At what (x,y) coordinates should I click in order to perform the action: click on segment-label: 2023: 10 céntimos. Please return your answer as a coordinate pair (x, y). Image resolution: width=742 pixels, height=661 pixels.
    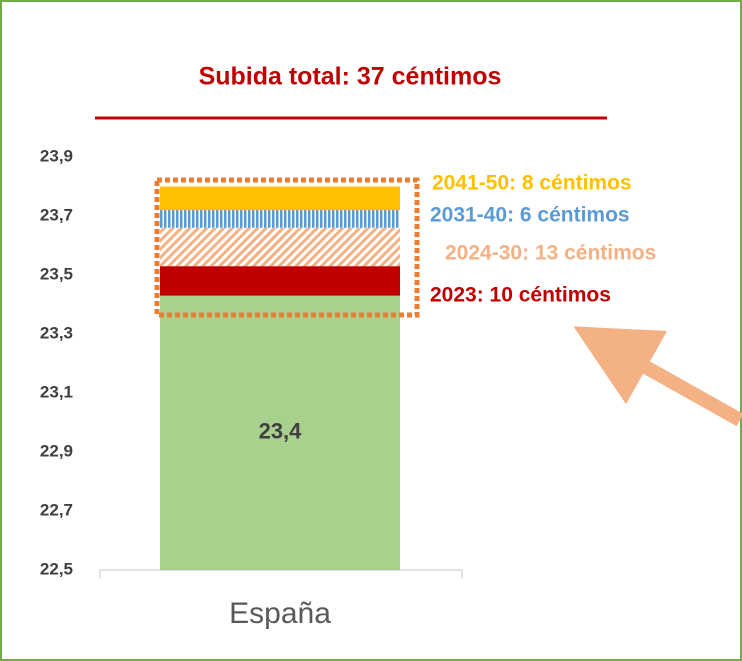
    Looking at the image, I should click on (520, 295).